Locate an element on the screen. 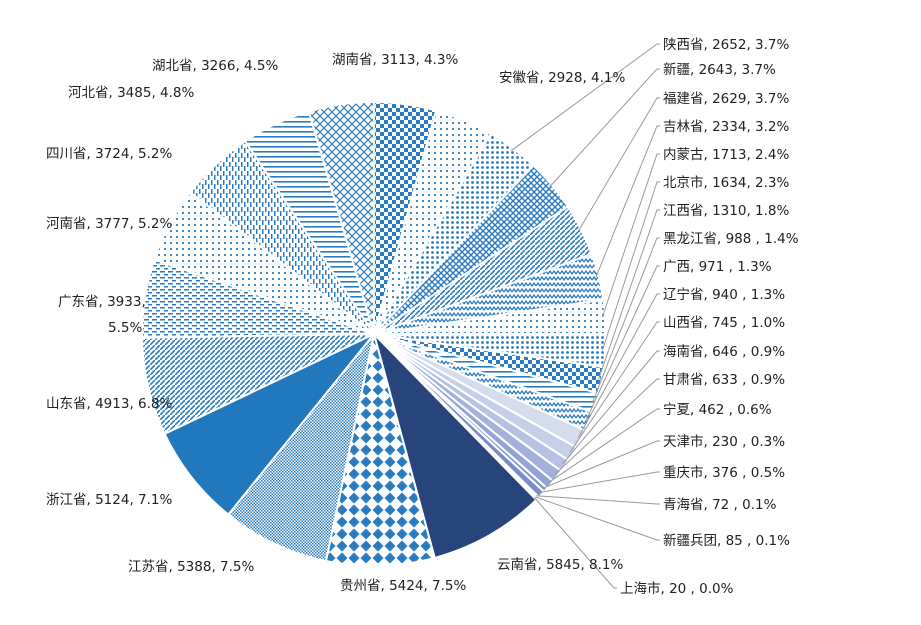 Image resolution: width=921 pixels, height=625 pixels. slice-label: 重庆市, 376 , 0.5% is located at coordinates (724, 472).